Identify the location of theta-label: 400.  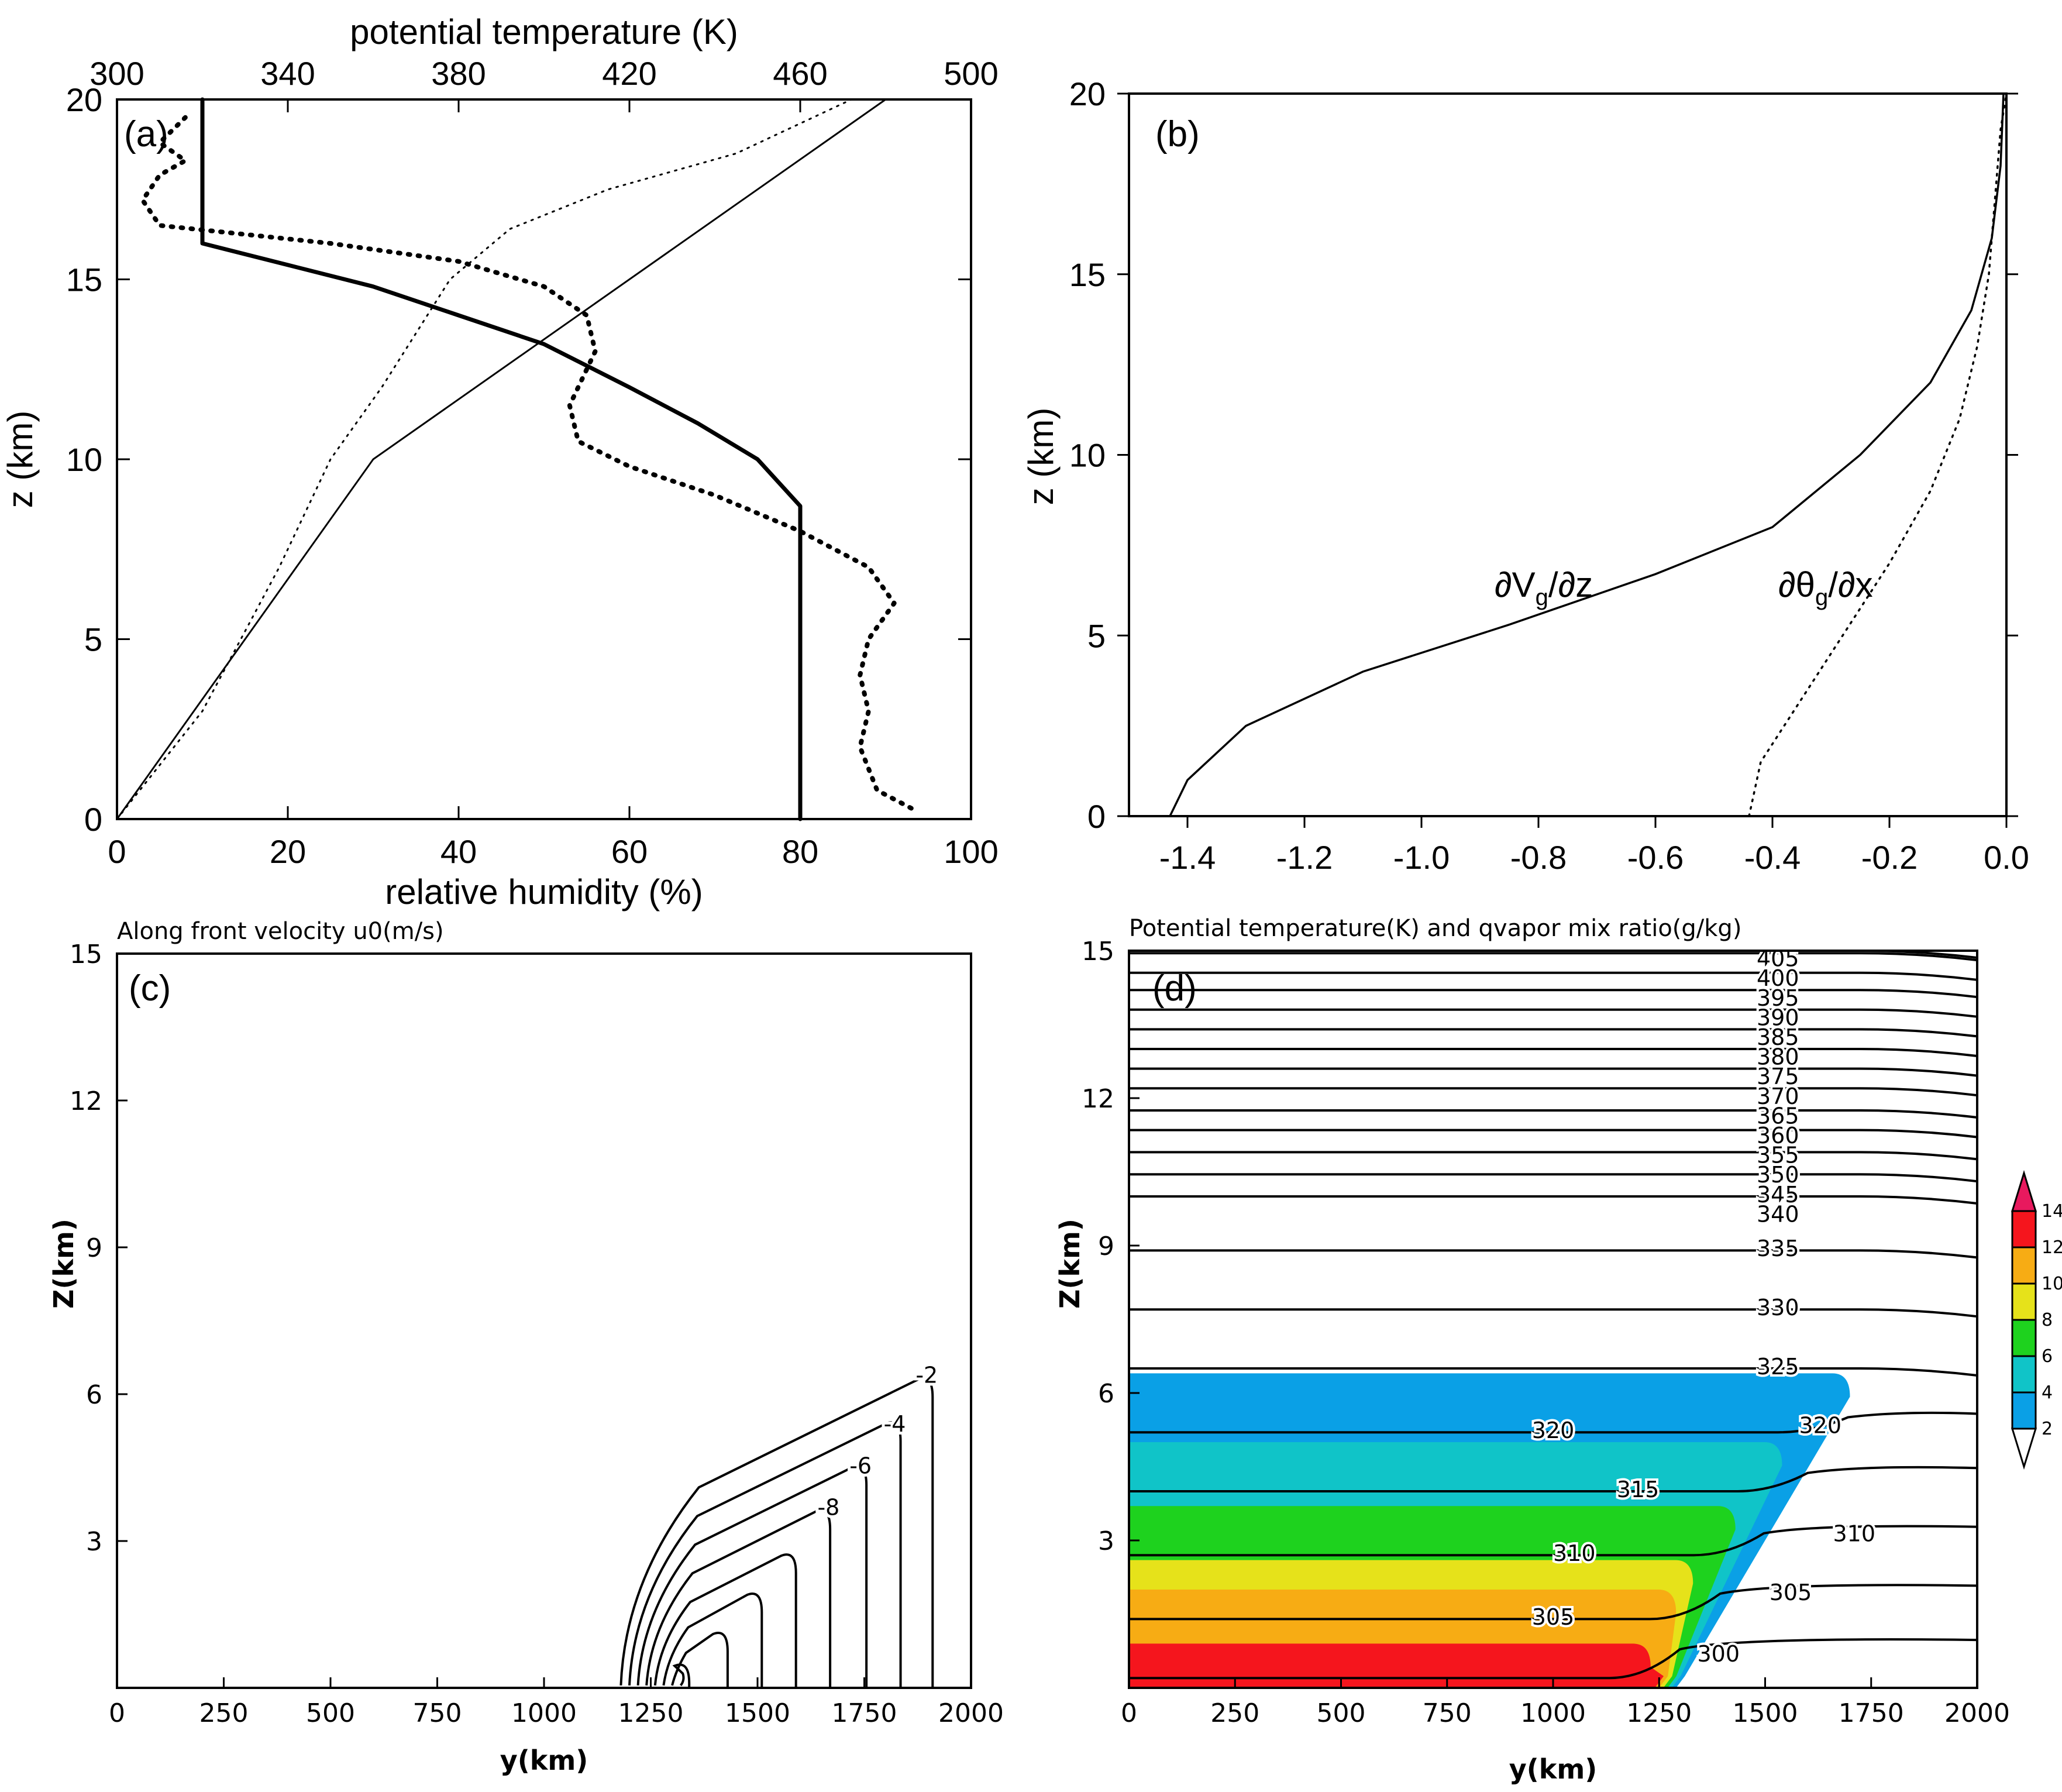
(1778, 978).